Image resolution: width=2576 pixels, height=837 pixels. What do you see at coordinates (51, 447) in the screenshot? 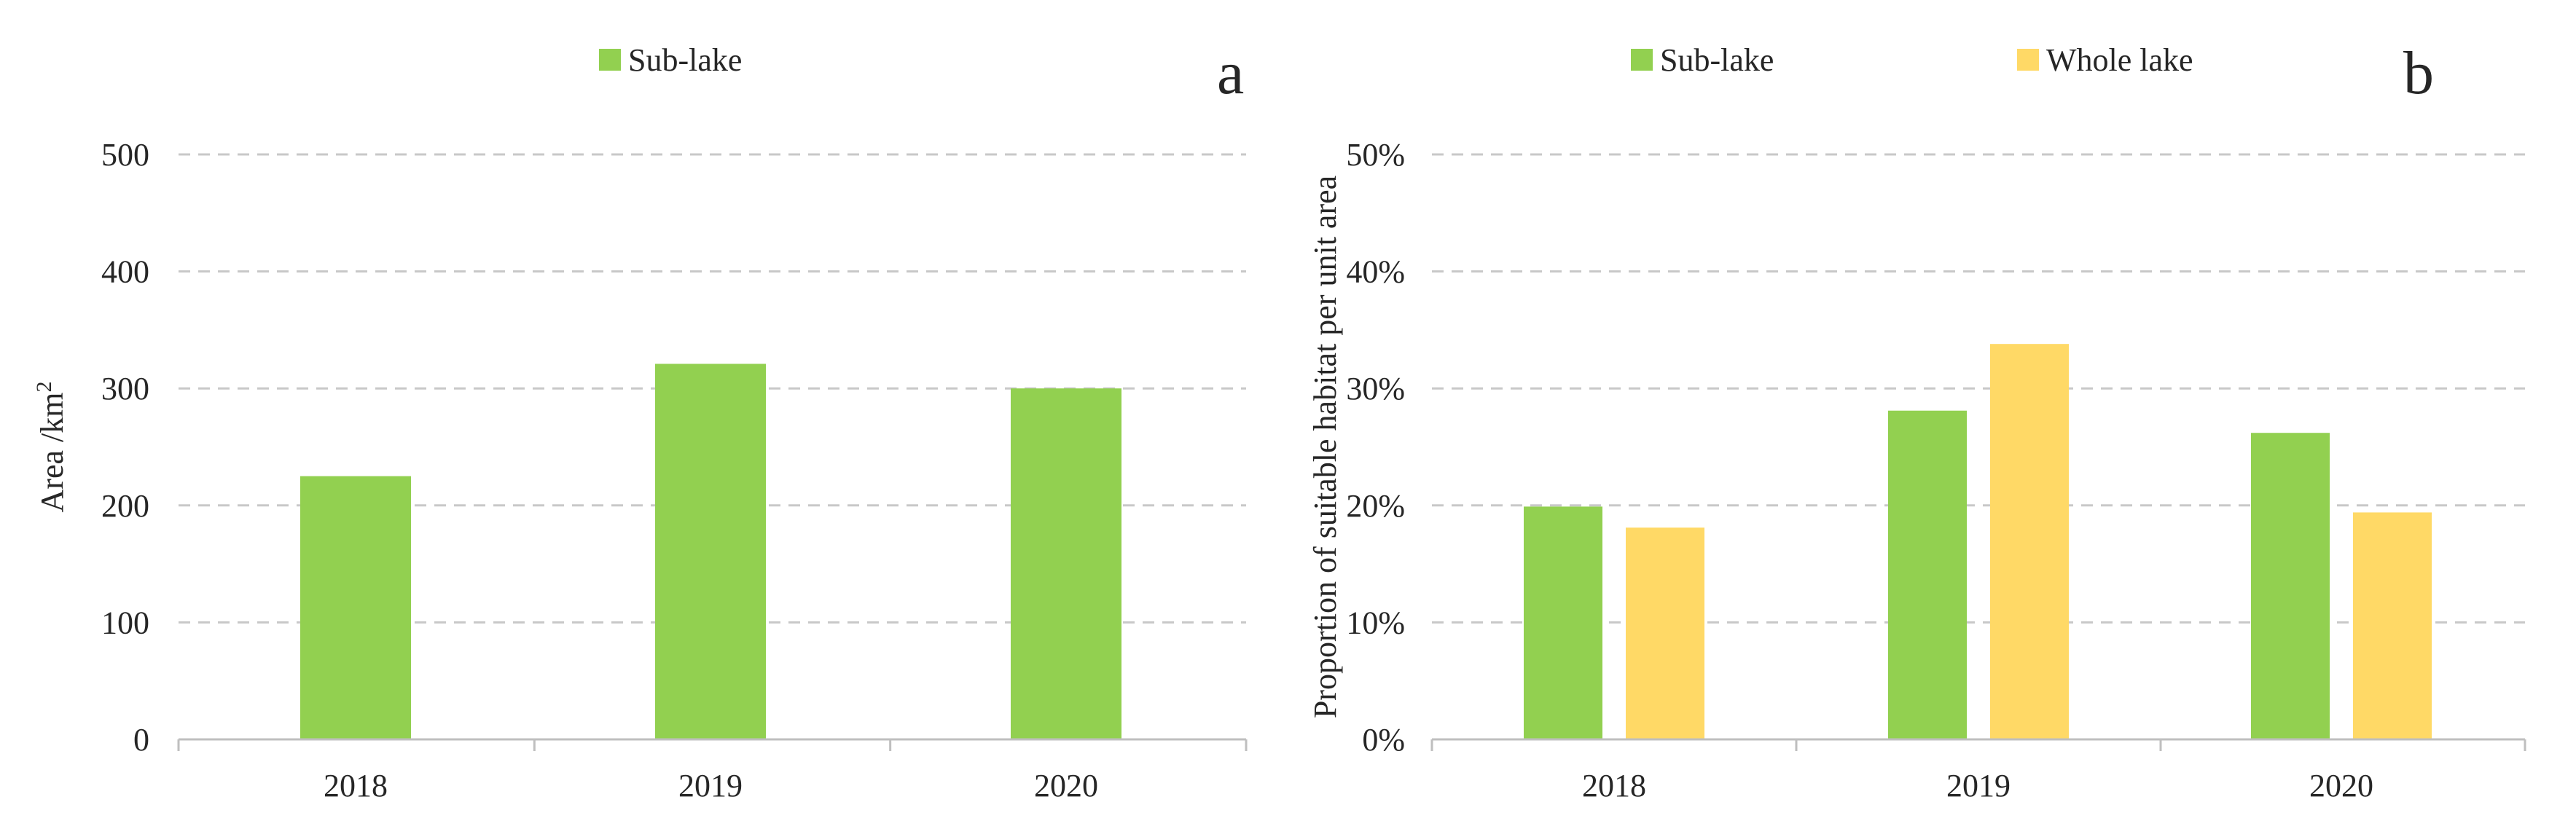
I see `panel-a-y-axis-label: Area /km2` at bounding box center [51, 447].